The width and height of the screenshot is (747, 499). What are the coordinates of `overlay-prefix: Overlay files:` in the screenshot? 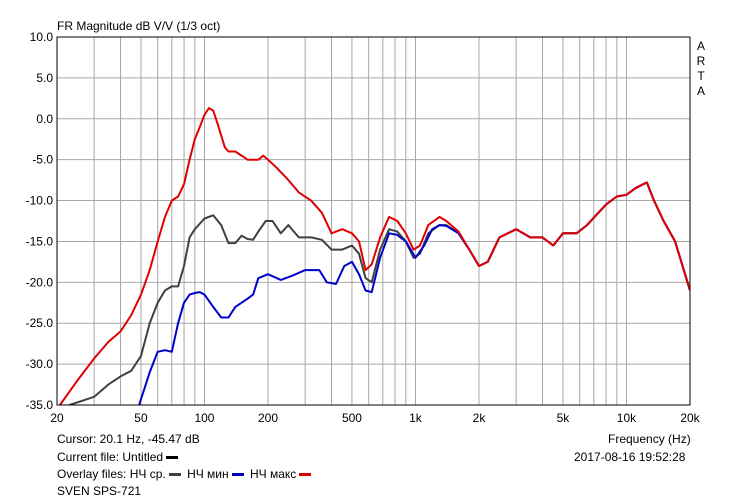 It's located at (92, 474).